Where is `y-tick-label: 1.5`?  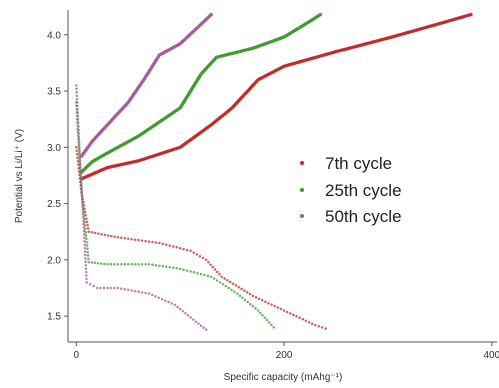
y-tick-label: 1.5 is located at coordinates (54, 317).